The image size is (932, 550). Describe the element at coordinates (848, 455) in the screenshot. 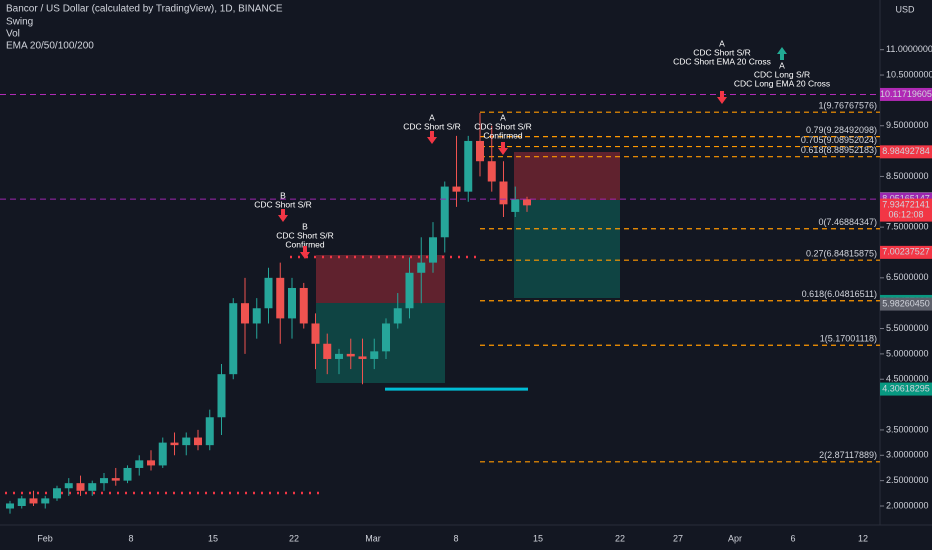

I see `fib-label: 2(2.87117889)` at that location.